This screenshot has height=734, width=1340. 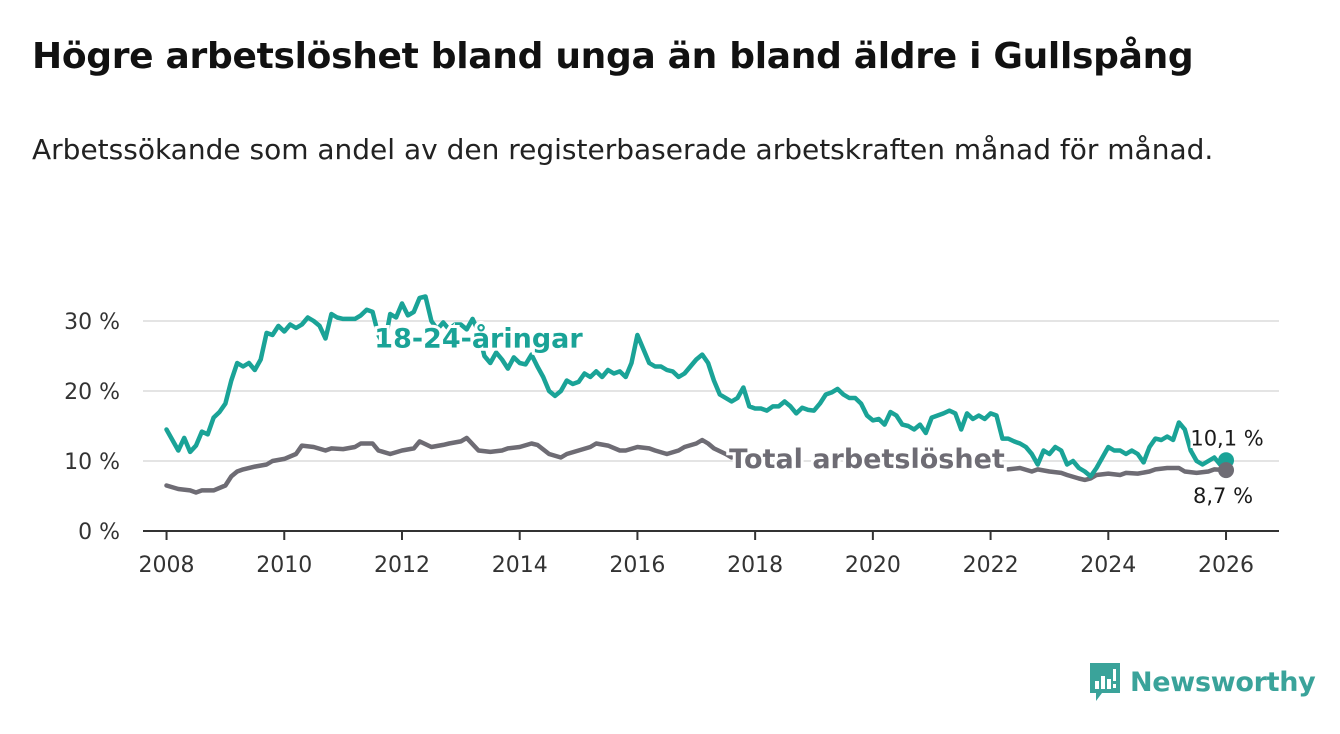 What do you see at coordinates (1108, 565) in the screenshot?
I see `x-tick-label: 2024` at bounding box center [1108, 565].